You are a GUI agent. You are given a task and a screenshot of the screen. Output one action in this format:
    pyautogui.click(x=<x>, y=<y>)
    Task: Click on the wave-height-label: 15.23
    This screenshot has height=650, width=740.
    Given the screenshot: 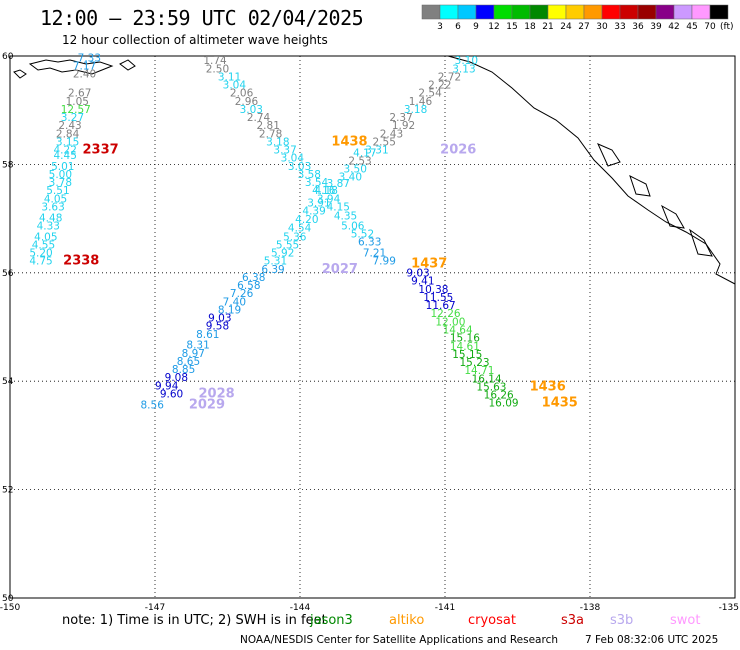 What is the action you would take?
    pyautogui.click(x=475, y=363)
    